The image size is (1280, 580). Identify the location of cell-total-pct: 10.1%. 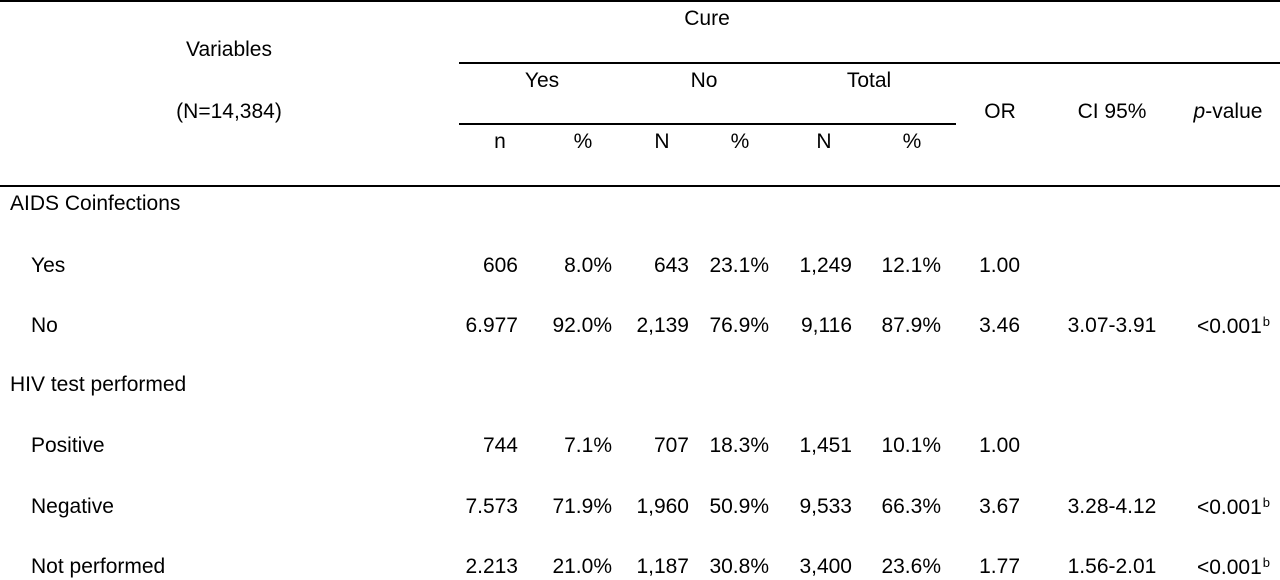
(911, 445).